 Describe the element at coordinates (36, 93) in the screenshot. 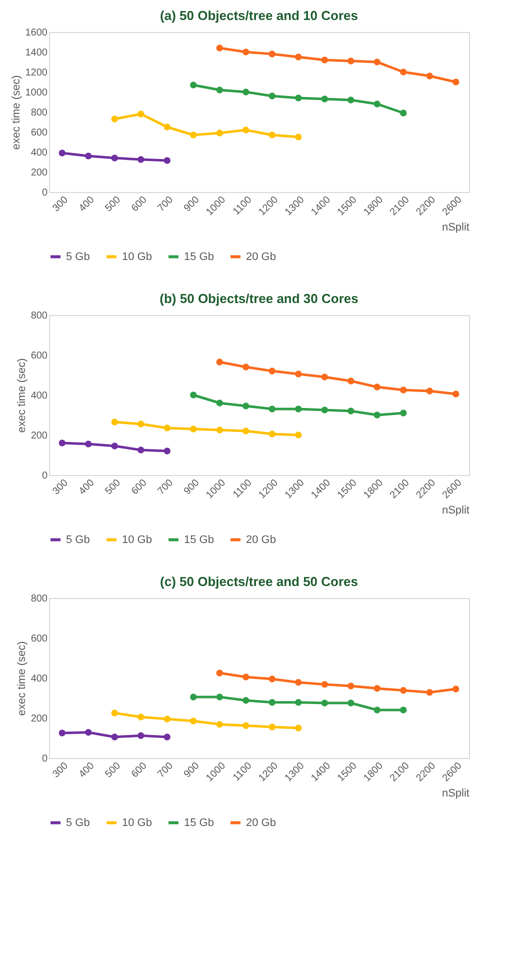

I see `y-tick-label: 1000` at that location.